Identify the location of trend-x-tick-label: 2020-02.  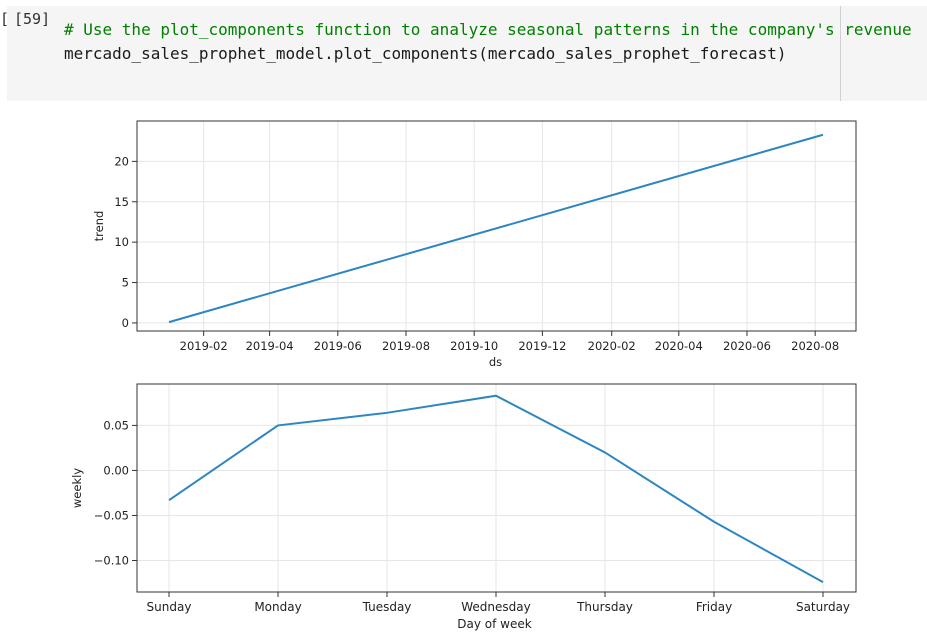
(612, 346).